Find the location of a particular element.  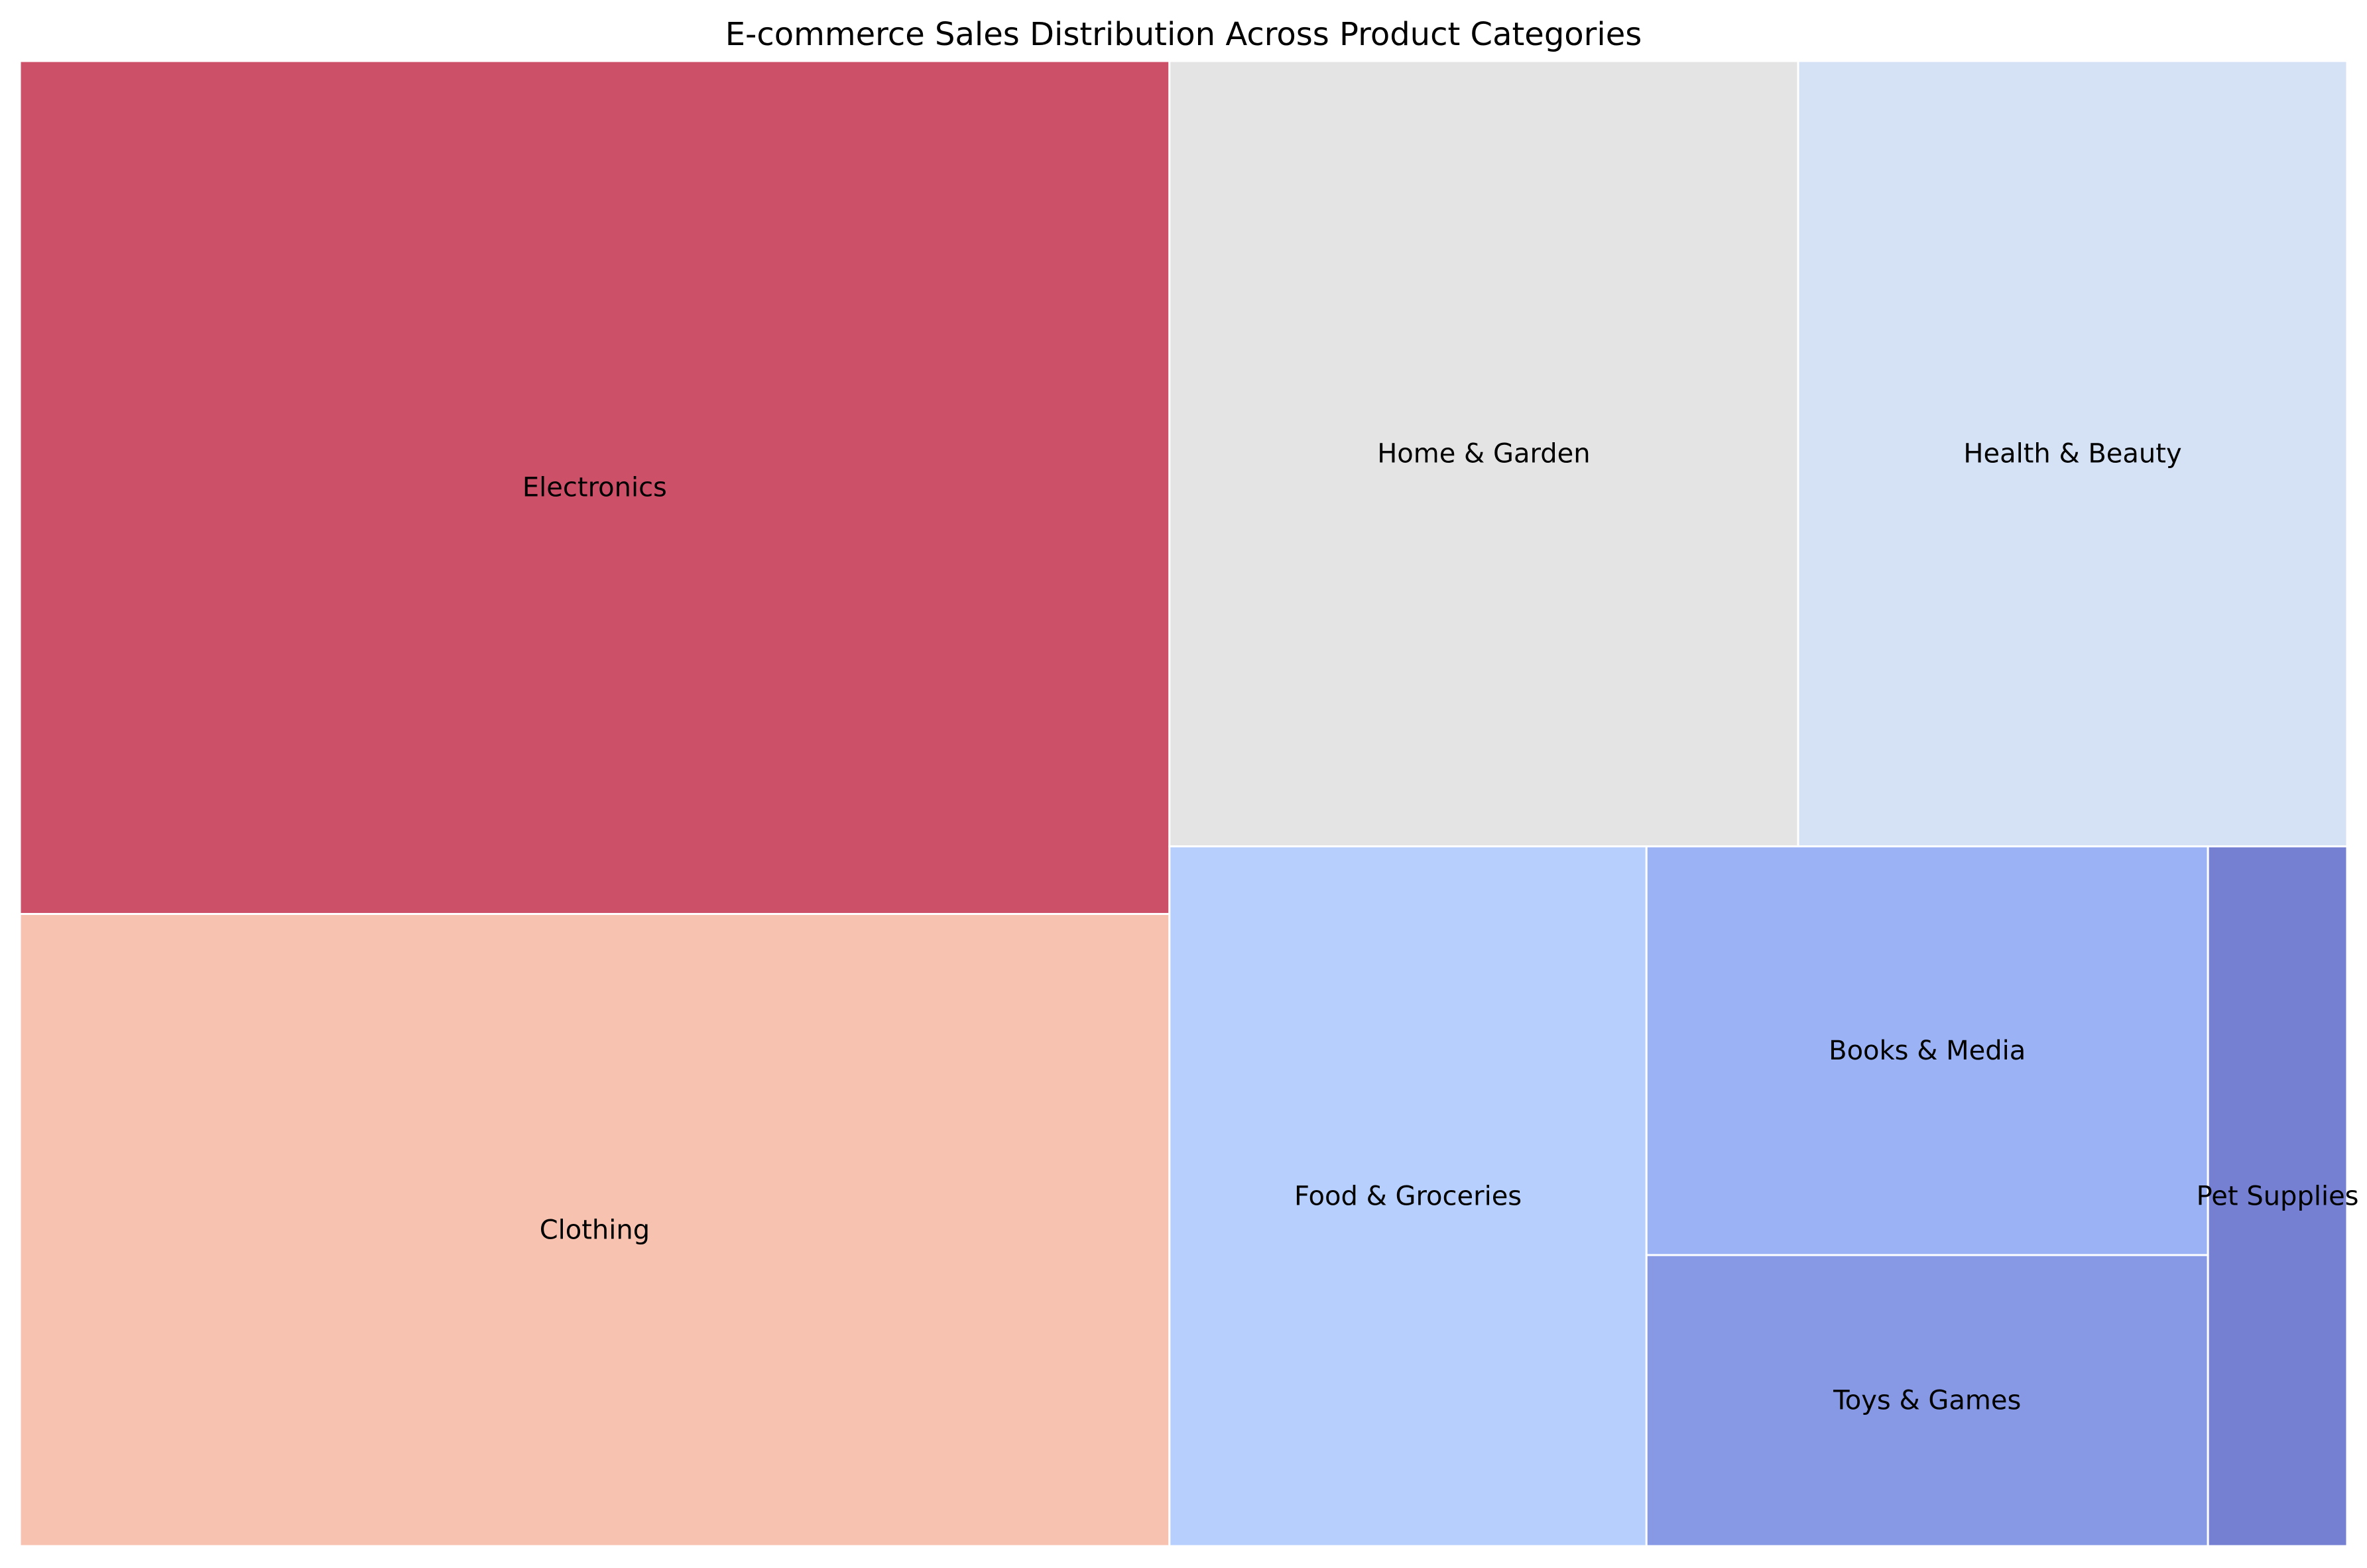

treemap-cell-toys-and-games is located at coordinates (1927, 1400).